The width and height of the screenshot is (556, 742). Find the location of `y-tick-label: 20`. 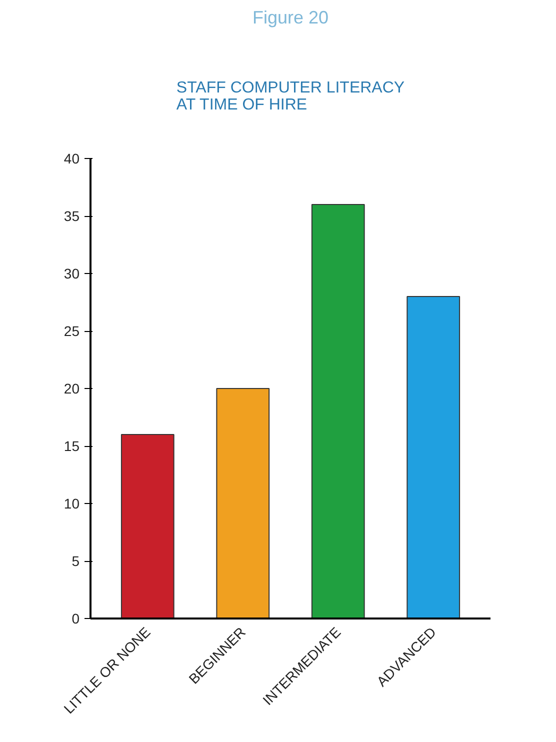

y-tick-label: 20 is located at coordinates (72, 388).